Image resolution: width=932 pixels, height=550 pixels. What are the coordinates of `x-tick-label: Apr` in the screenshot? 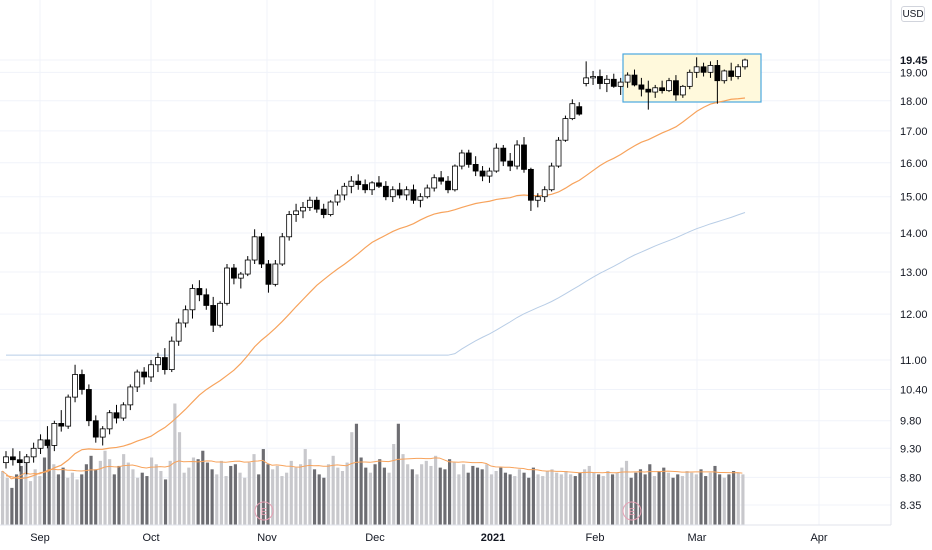 It's located at (818, 538).